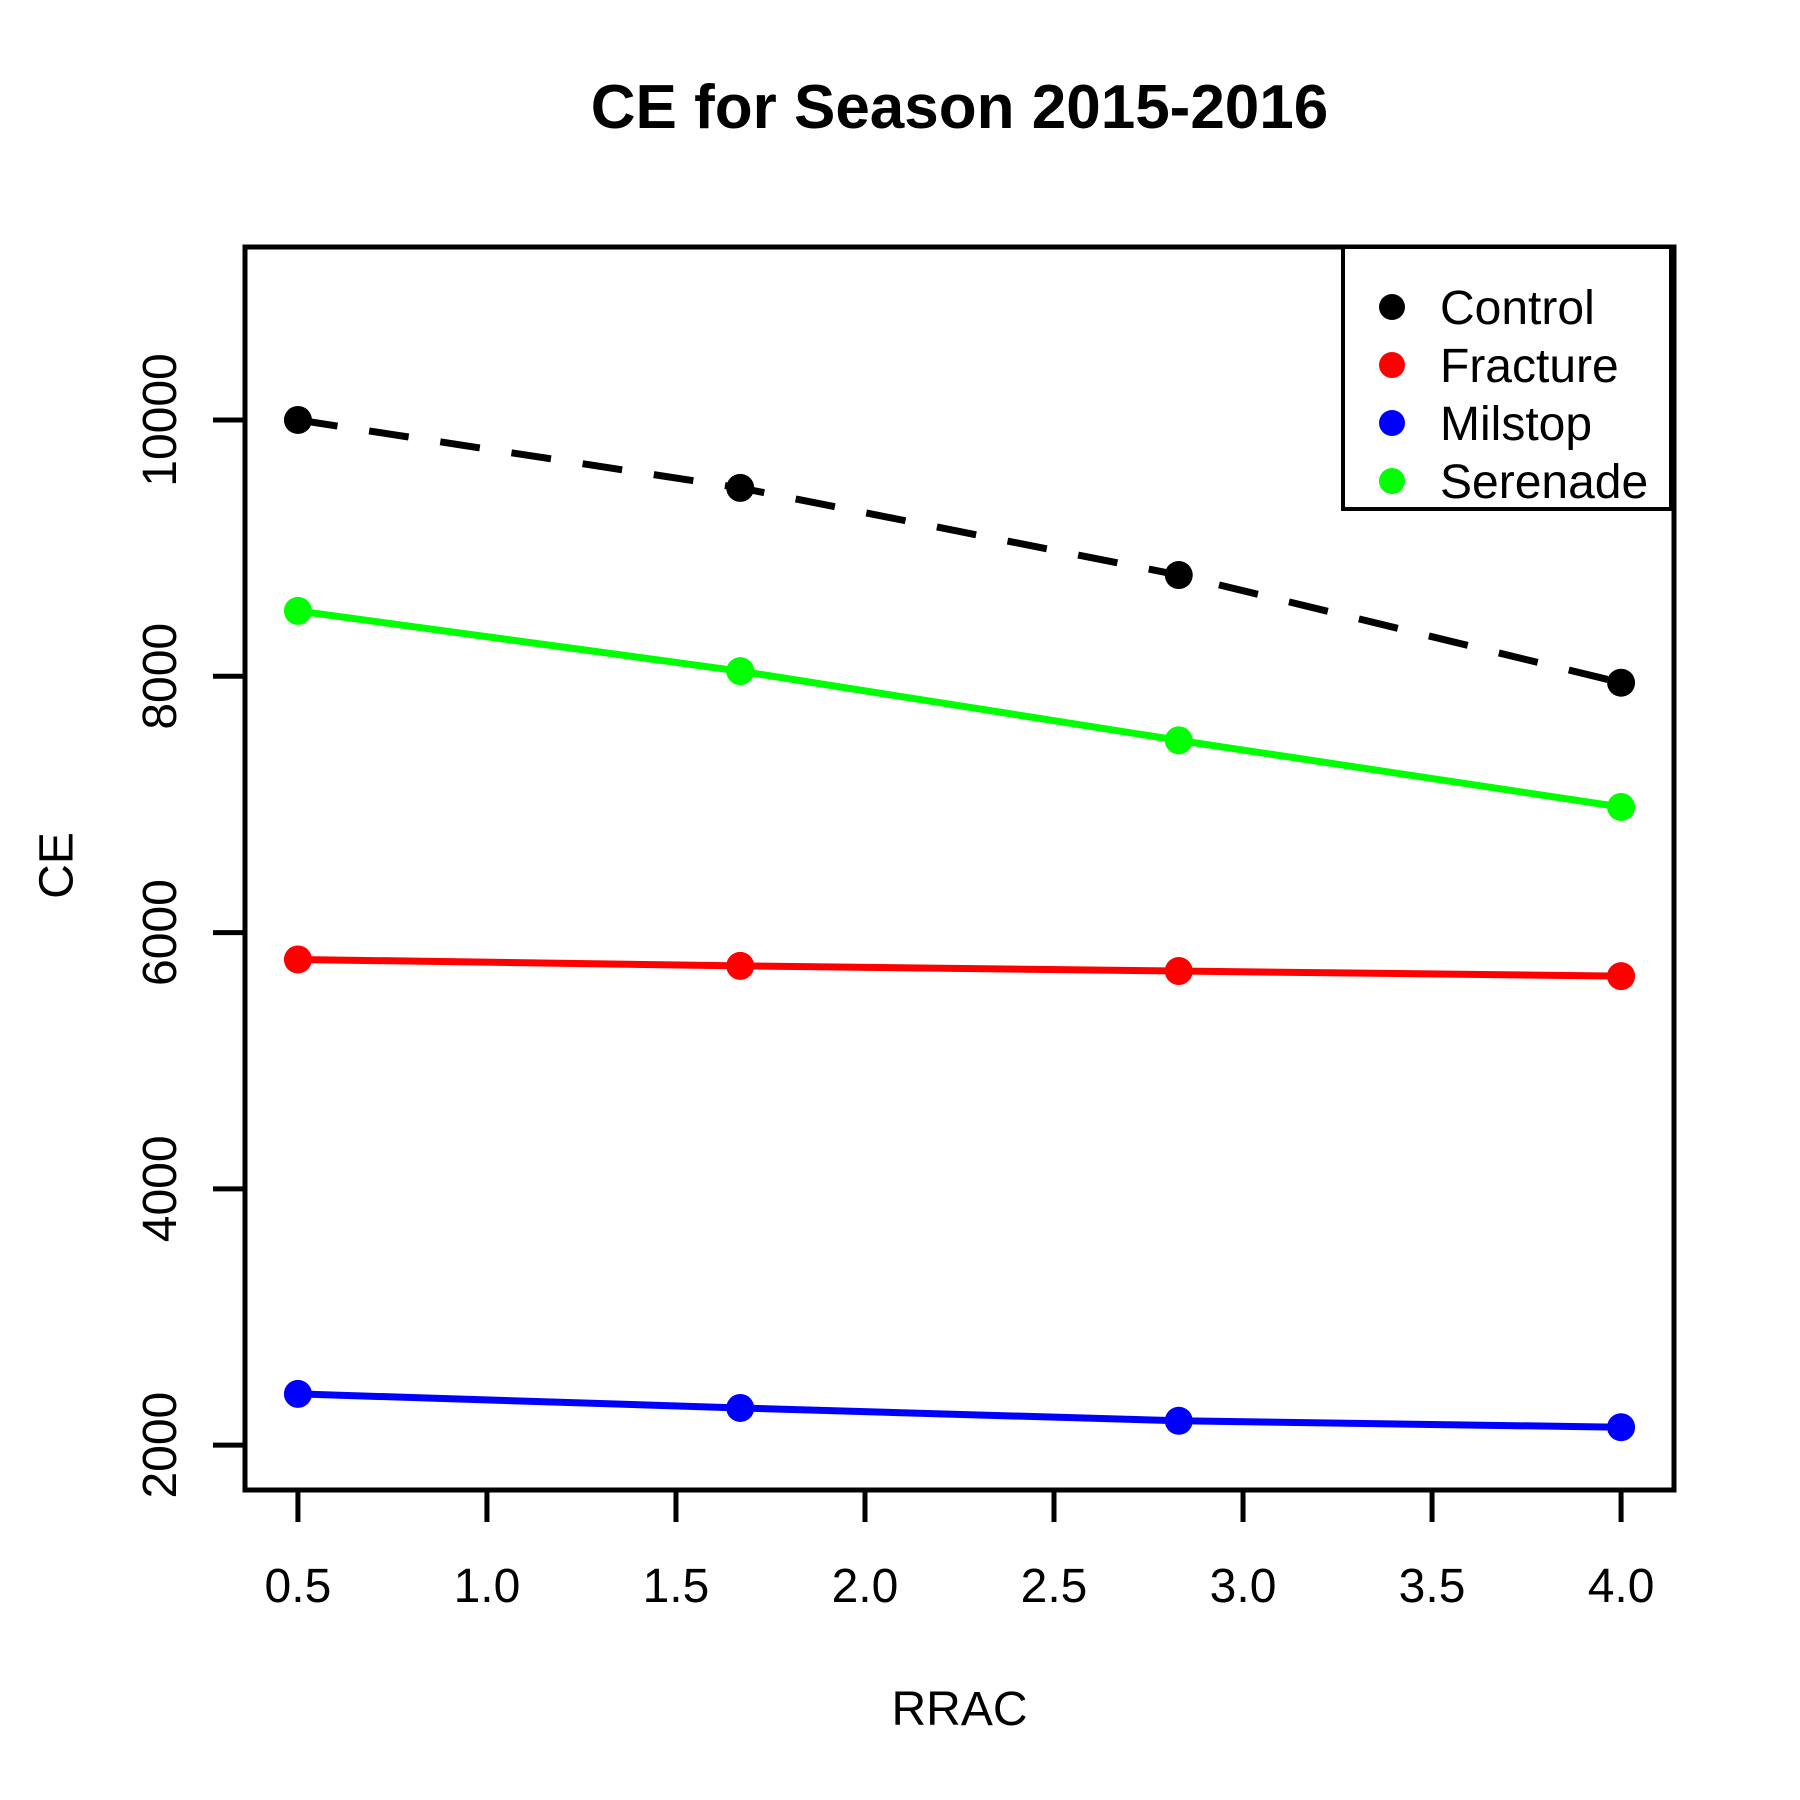 The width and height of the screenshot is (1800, 1800). Describe the element at coordinates (1529, 366) in the screenshot. I see `legend-label-fracture: Fracture` at that location.